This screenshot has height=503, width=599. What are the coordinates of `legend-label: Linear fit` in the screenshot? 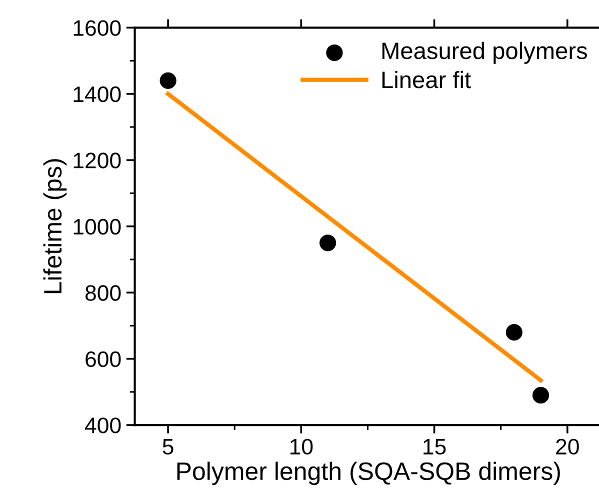 It's located at (426, 79).